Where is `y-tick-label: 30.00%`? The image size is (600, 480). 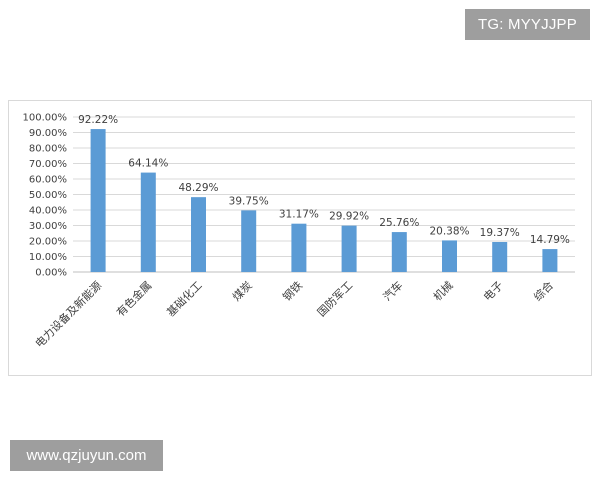
y-tick-label: 30.00% is located at coordinates (48, 226).